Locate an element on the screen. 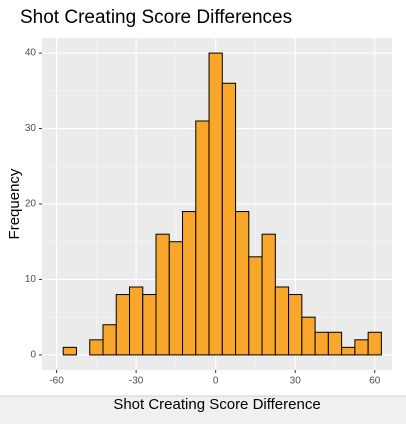  x-tick-label: 30 is located at coordinates (296, 381).